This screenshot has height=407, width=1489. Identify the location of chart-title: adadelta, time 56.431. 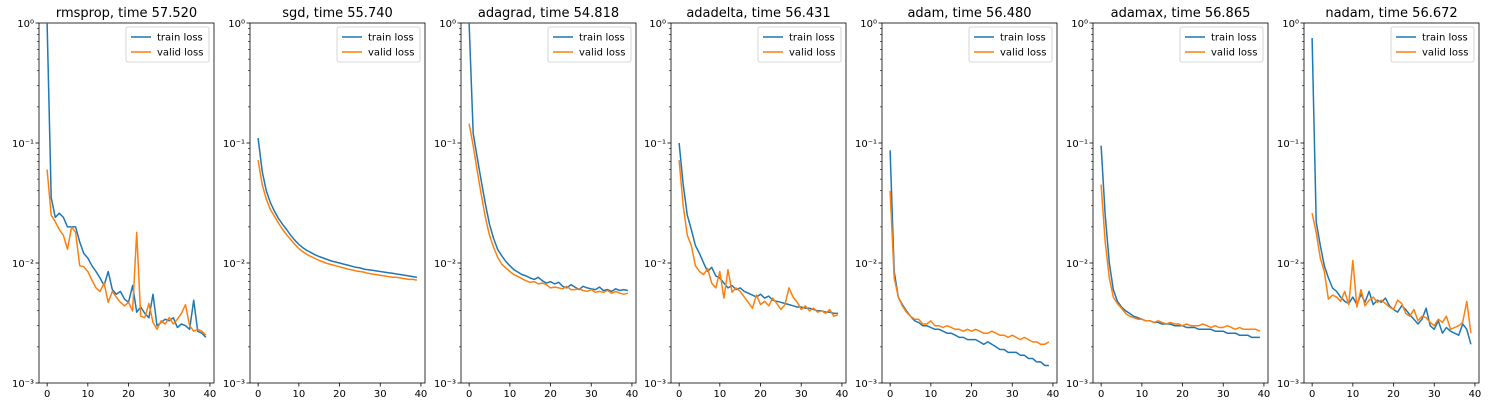
(758, 13).